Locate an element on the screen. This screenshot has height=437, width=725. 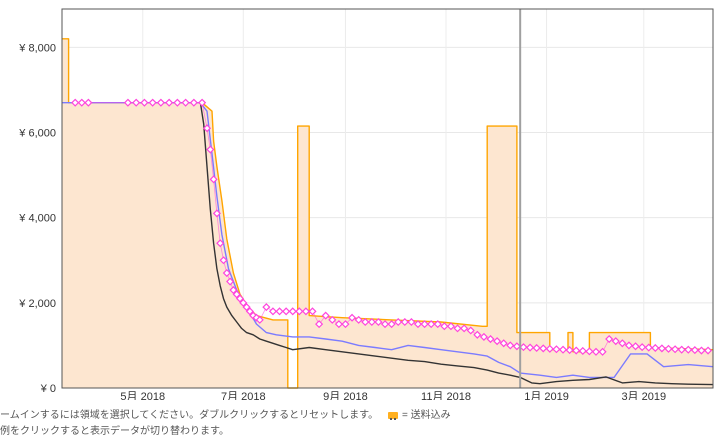
x-tick-label: 11月 2018 is located at coordinates (446, 395).